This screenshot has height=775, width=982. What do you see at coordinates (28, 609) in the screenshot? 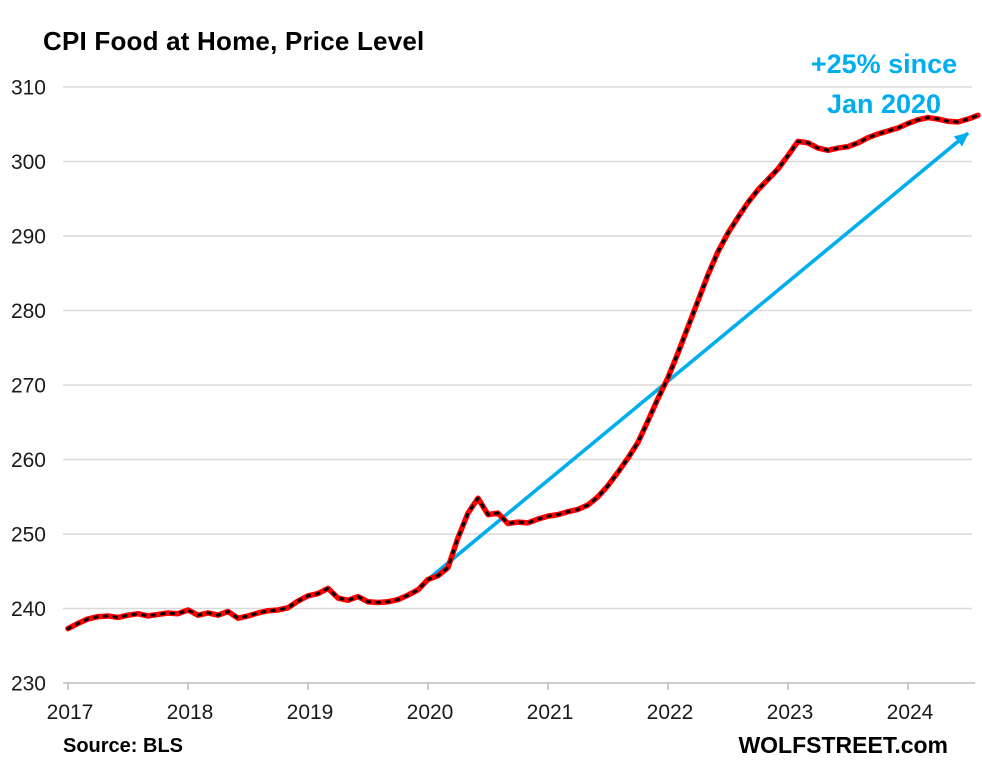
I see `y-tick-label: 240` at bounding box center [28, 609].